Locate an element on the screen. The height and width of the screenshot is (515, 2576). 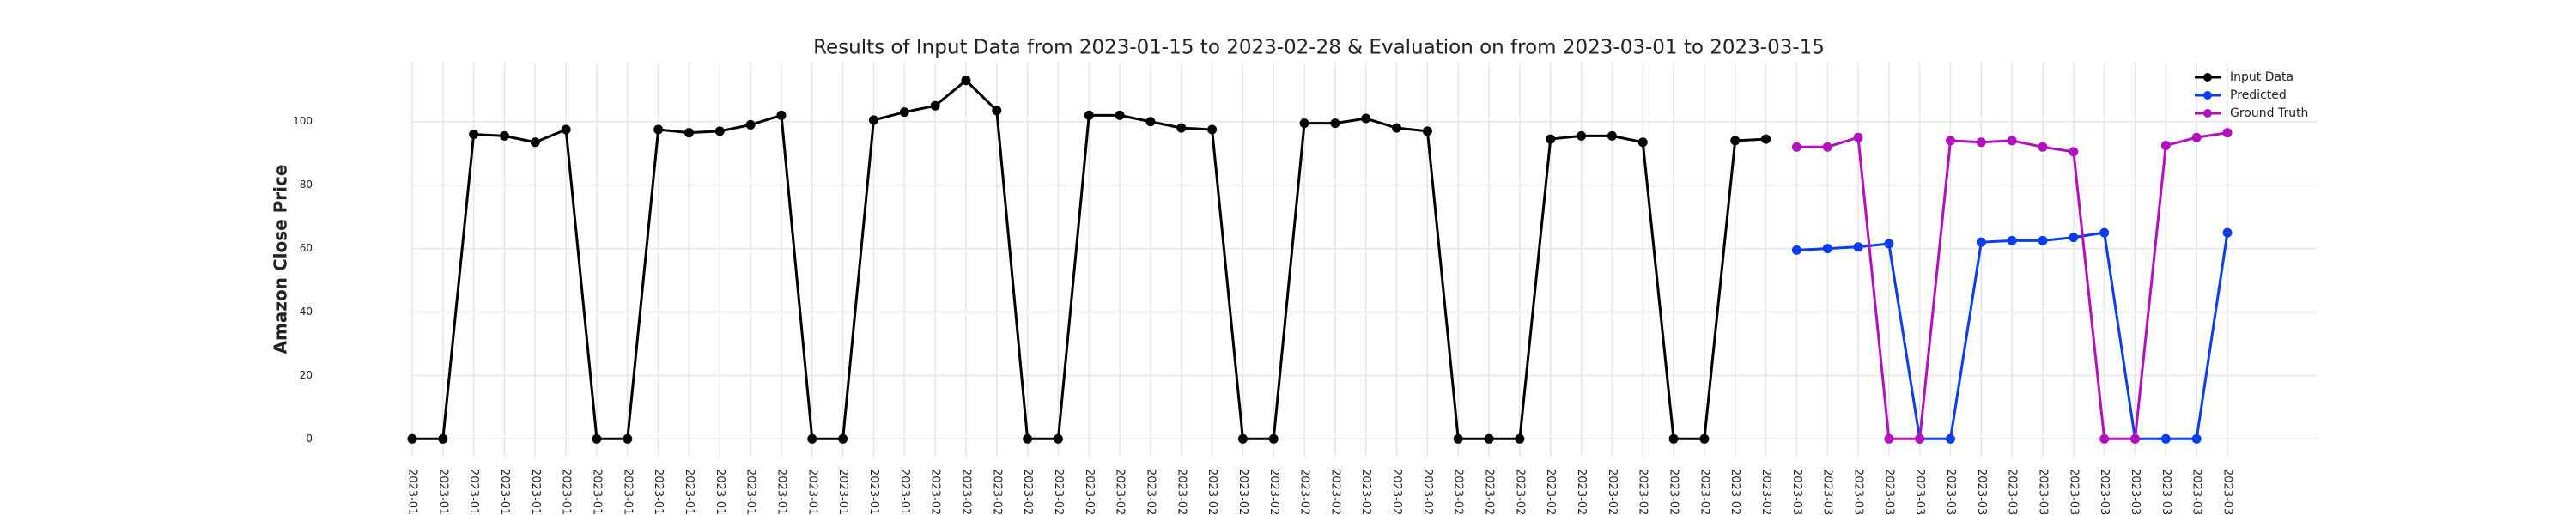
x-tick-label: 2023-01-20 is located at coordinates (566, 492).